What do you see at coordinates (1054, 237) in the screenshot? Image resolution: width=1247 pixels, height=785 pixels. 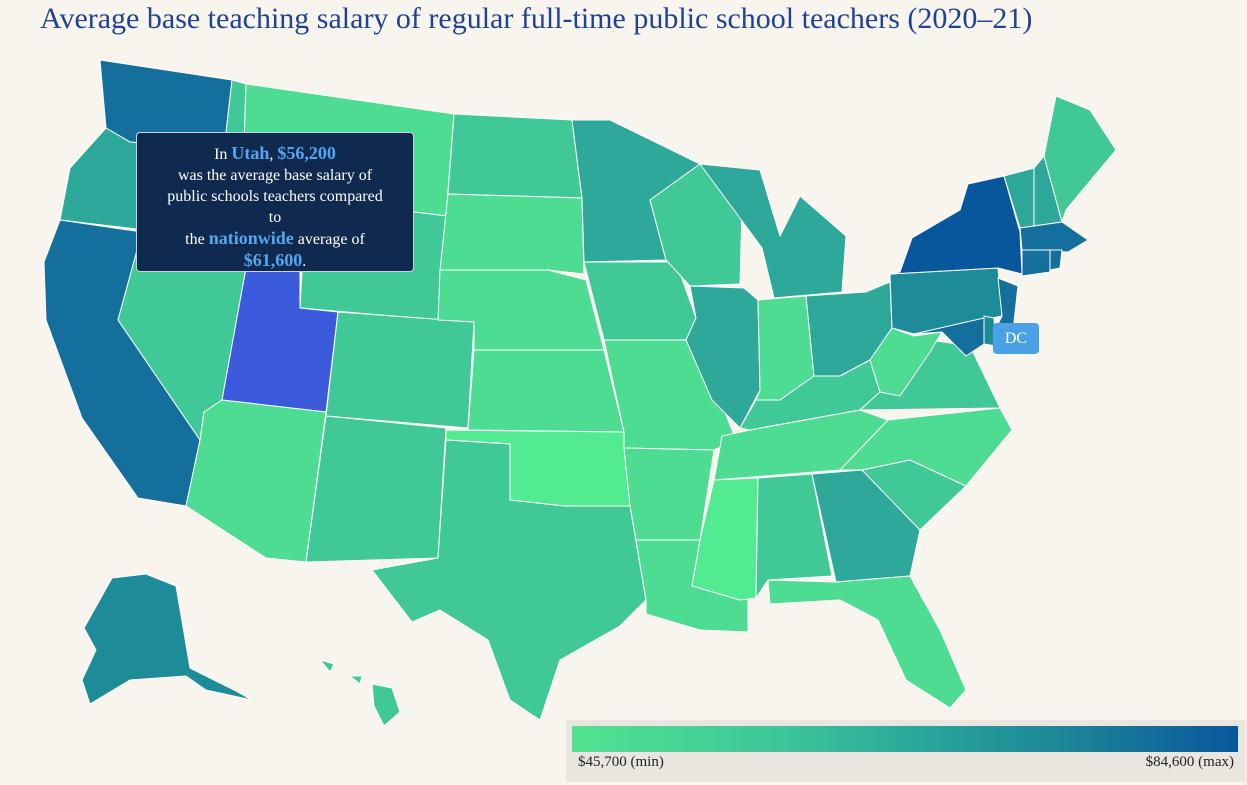 I see `state-MA` at bounding box center [1054, 237].